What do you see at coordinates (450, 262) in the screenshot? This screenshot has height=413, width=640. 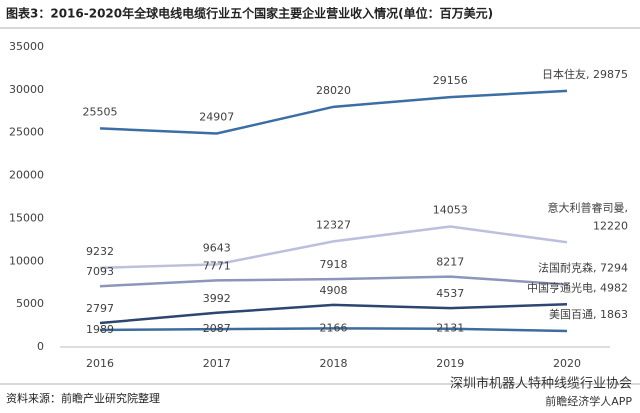 I see `data-label: 8217` at bounding box center [450, 262].